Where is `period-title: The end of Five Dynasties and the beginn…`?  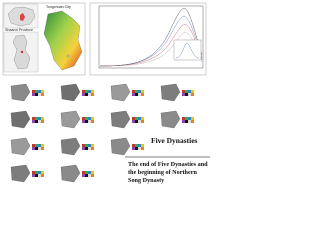
period-title: The end of Five Dynasties and the beginn… is located at coordinates (168, 172).